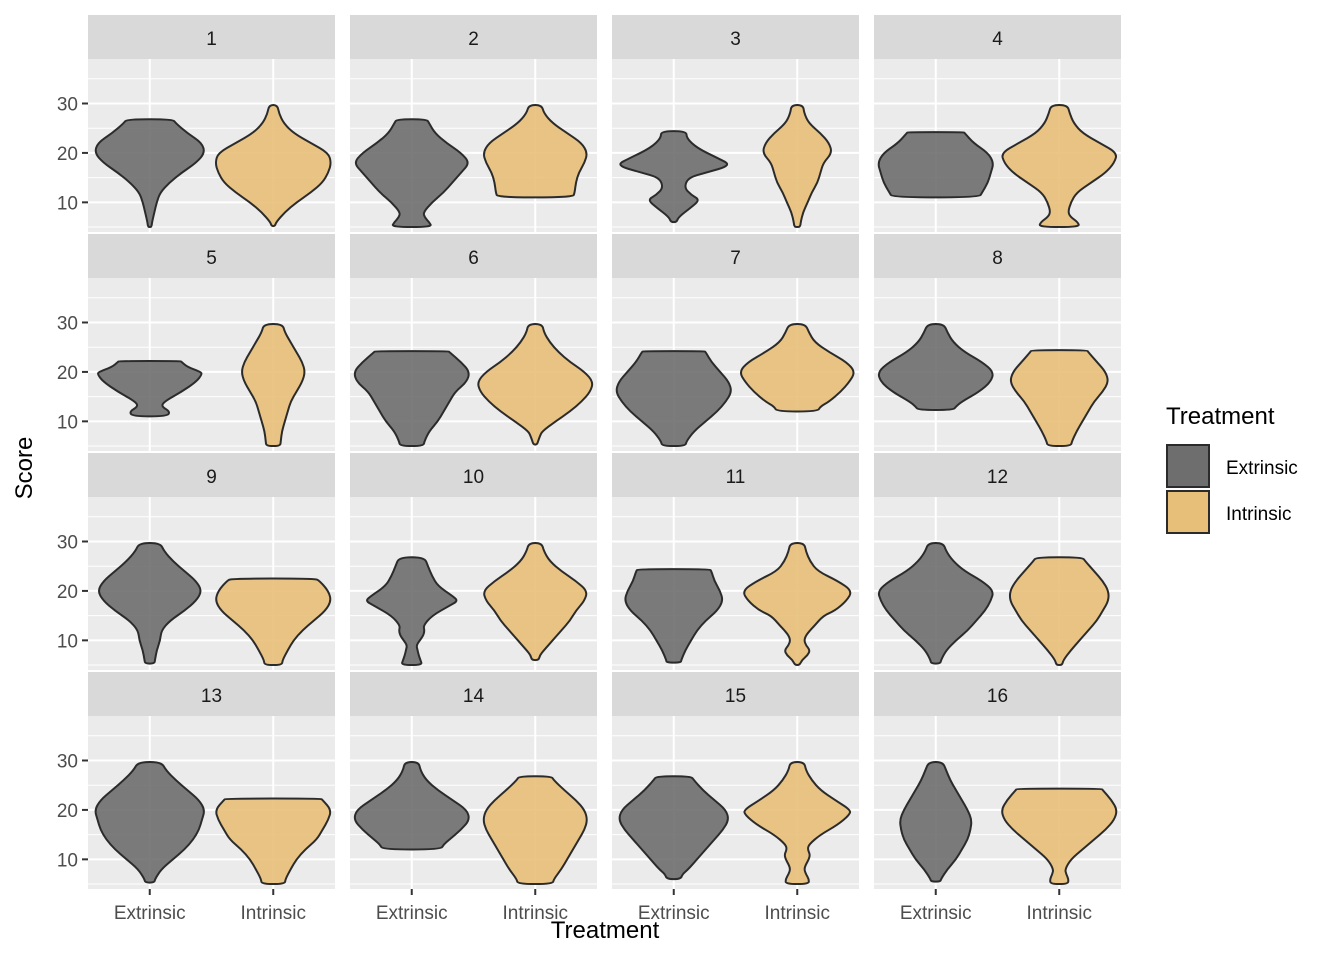  I want to click on facet-strip-label: 12, so click(997, 477).